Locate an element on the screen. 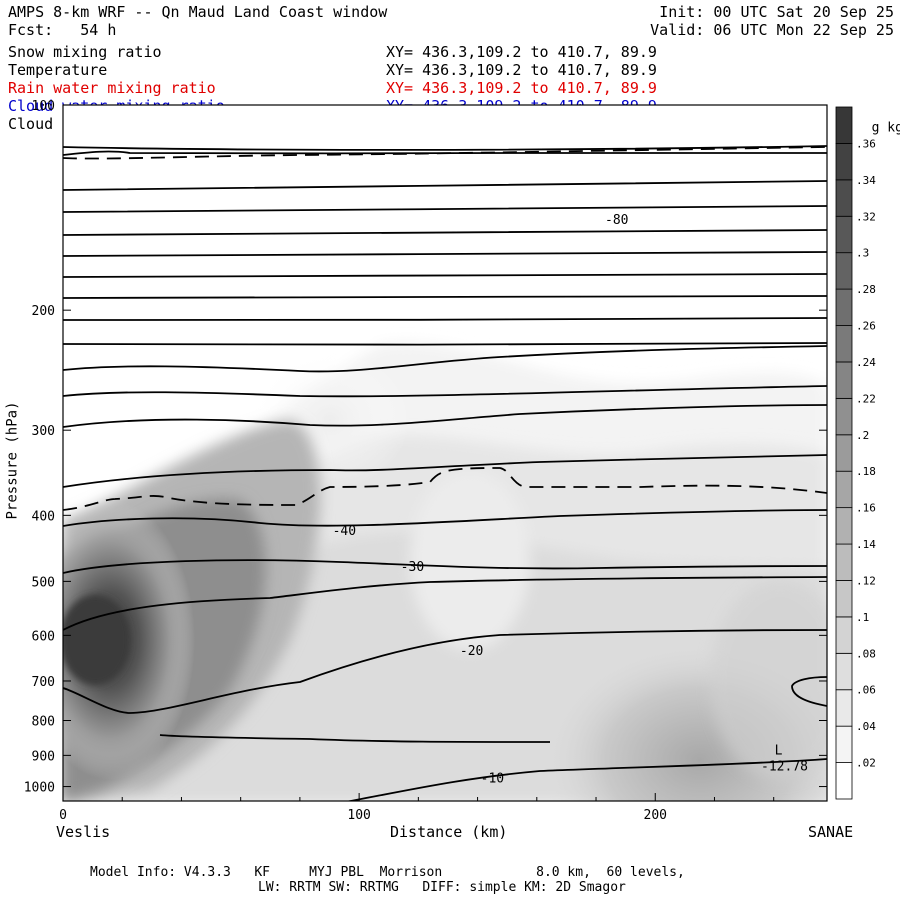 The width and height of the screenshot is (900, 900). isotherm-m40 is located at coordinates (445, 359).